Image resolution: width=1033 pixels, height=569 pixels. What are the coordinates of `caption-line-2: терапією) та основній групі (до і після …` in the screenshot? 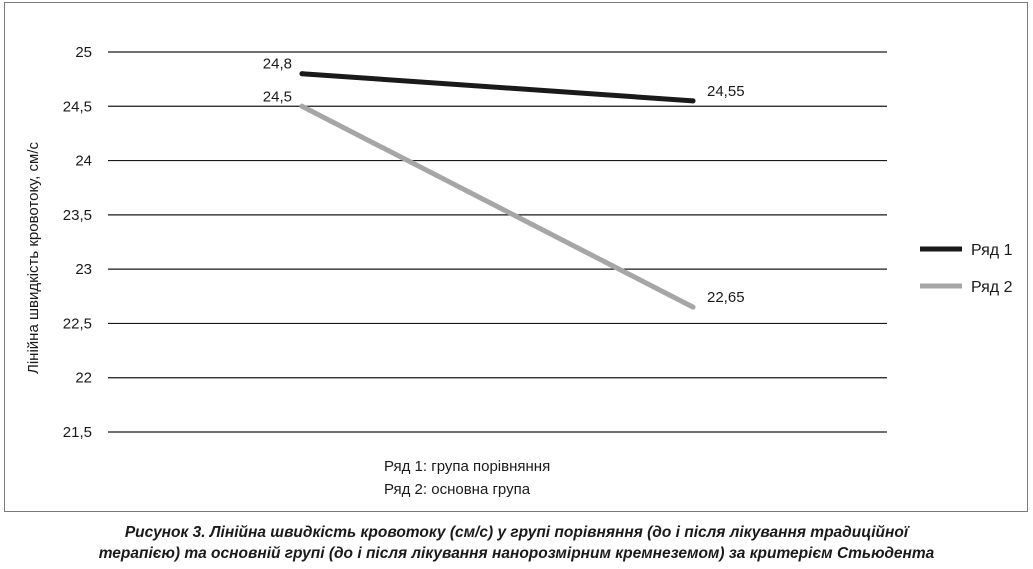 It's located at (516, 553).